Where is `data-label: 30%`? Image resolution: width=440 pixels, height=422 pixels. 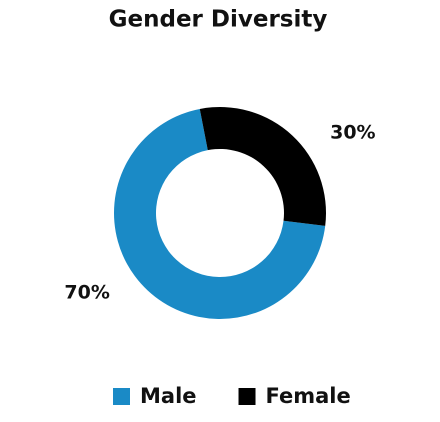 data-label: 30% is located at coordinates (352, 133).